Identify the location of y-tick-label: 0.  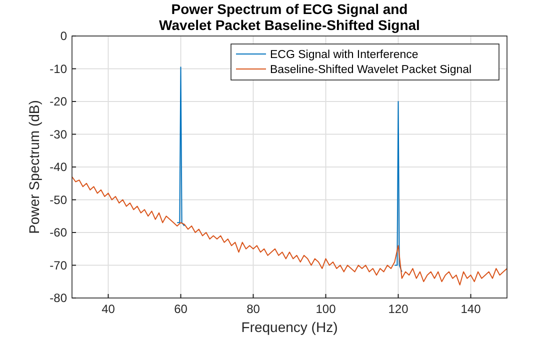
(64, 36).